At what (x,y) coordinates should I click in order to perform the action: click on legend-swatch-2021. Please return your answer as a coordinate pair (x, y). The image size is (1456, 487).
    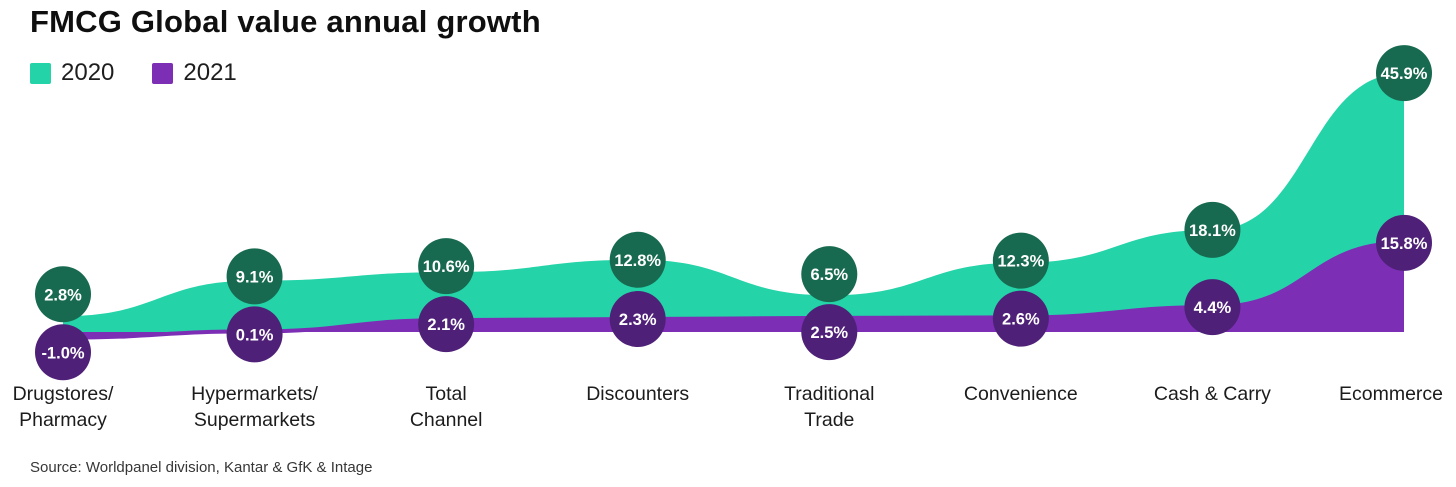
    Looking at the image, I should click on (163, 73).